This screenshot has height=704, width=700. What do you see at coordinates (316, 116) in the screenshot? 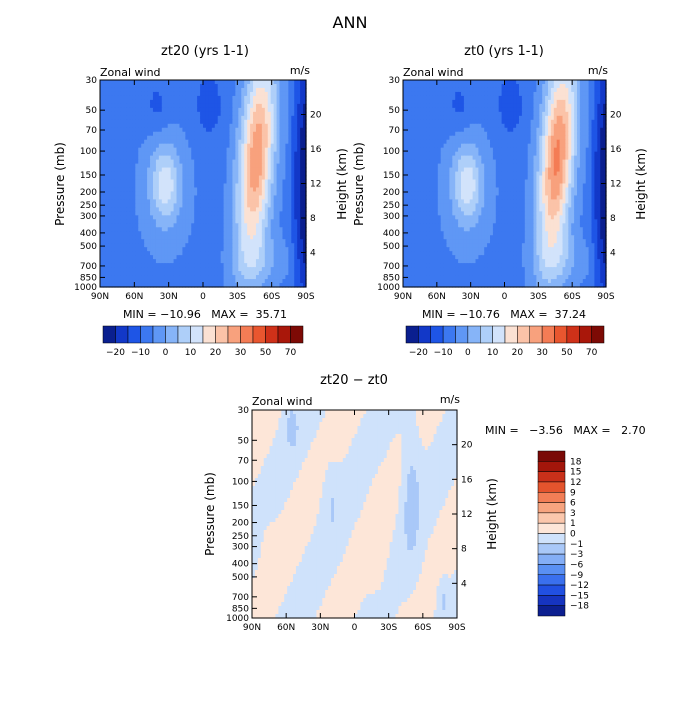
I see `height-tick-label: 20` at bounding box center [316, 116].